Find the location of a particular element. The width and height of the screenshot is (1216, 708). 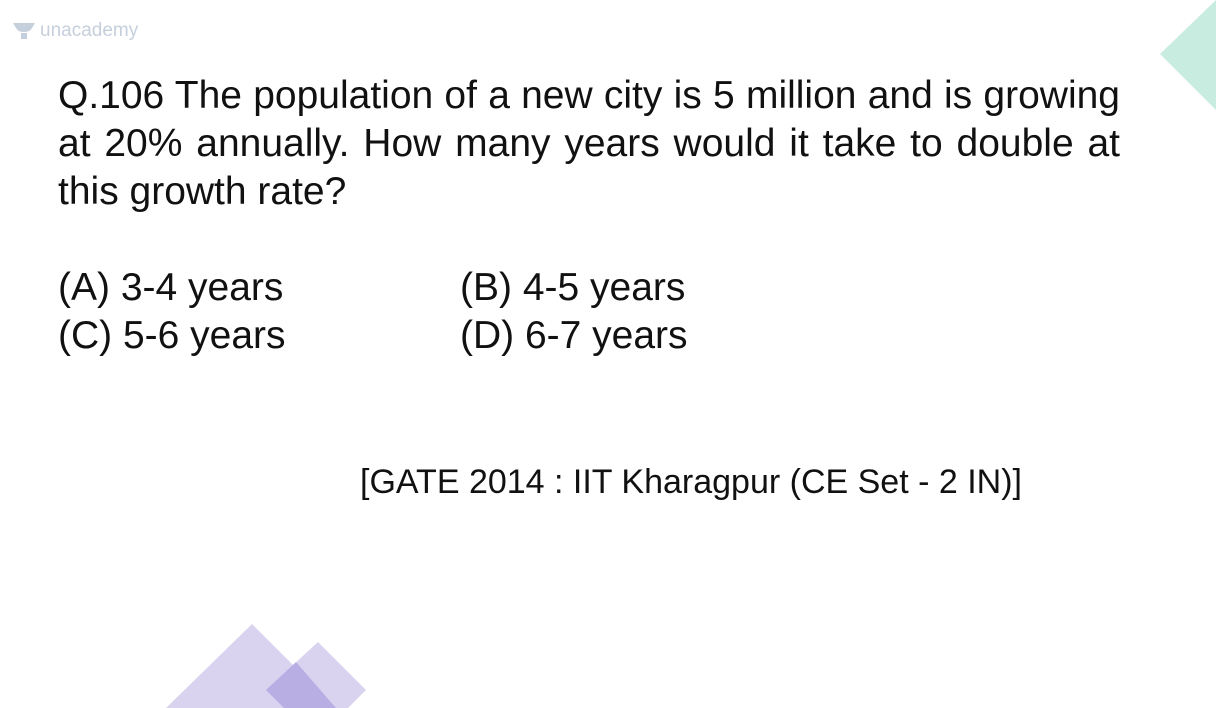

unacademy-watermark: unacademy is located at coordinates (75, 31).